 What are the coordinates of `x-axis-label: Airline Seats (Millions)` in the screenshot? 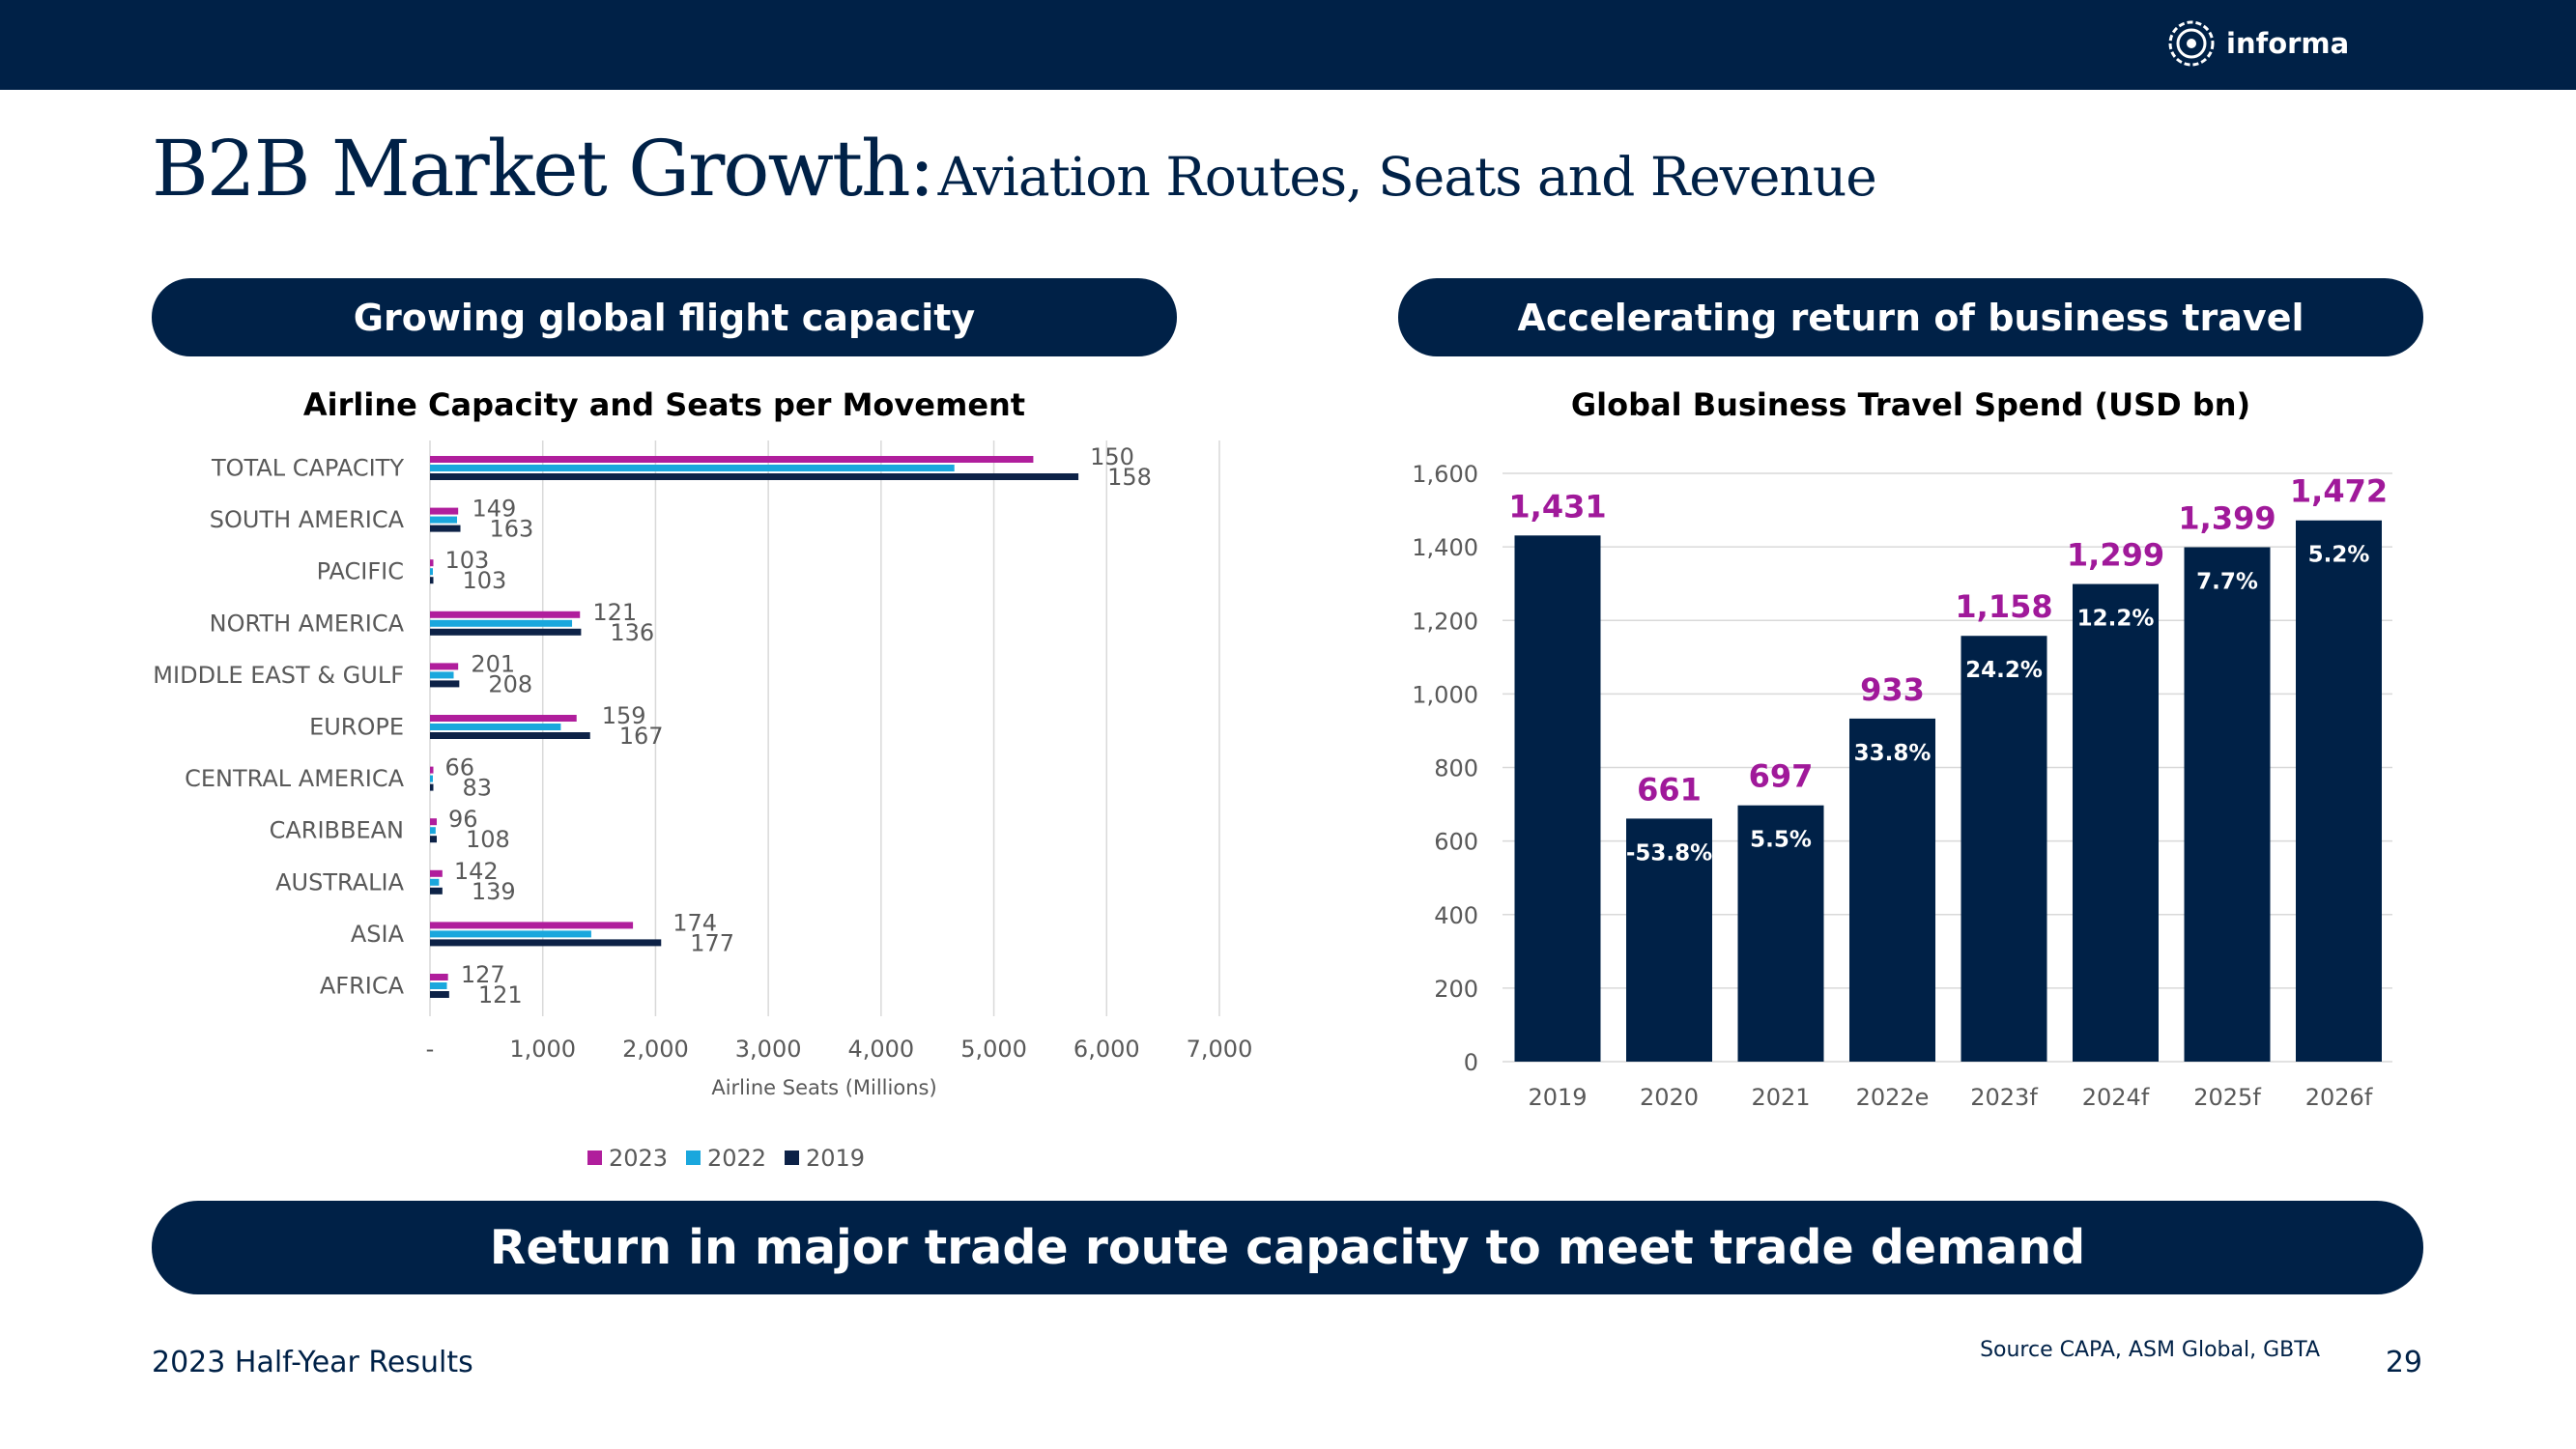 It's located at (824, 1087).